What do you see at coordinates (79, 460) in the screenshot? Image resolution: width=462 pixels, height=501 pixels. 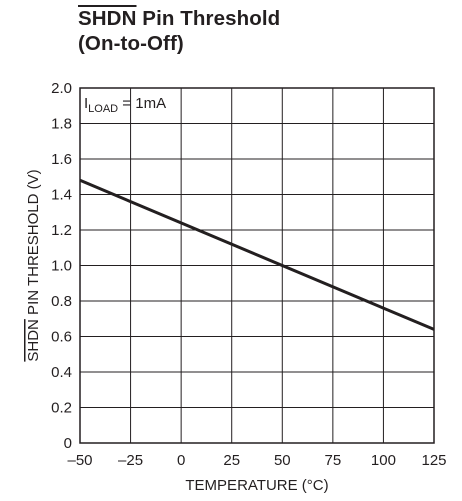 I see `x-tick-label: –50` at bounding box center [79, 460].